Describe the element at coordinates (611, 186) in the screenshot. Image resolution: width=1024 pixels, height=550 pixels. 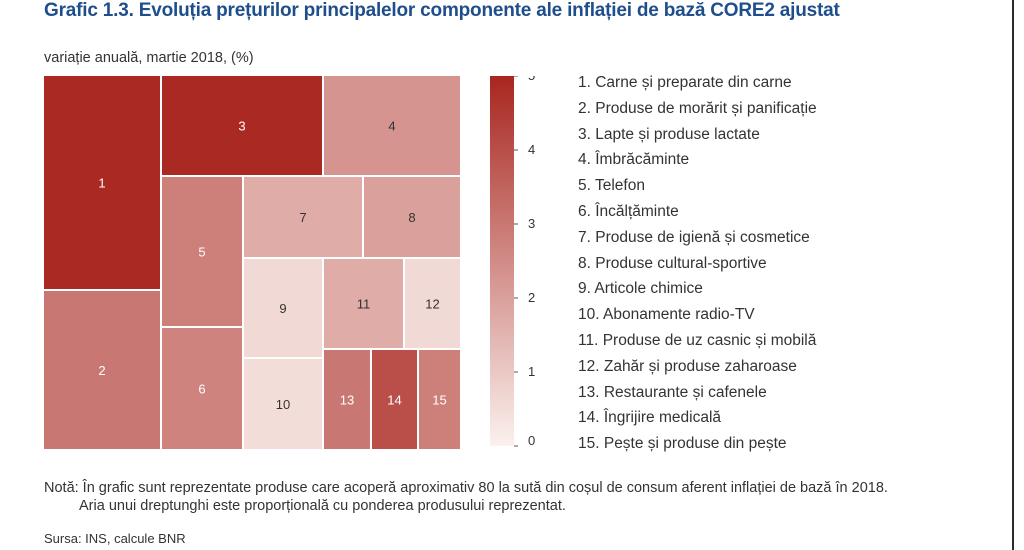
I see `legend-item: 5. Telefon` at that location.